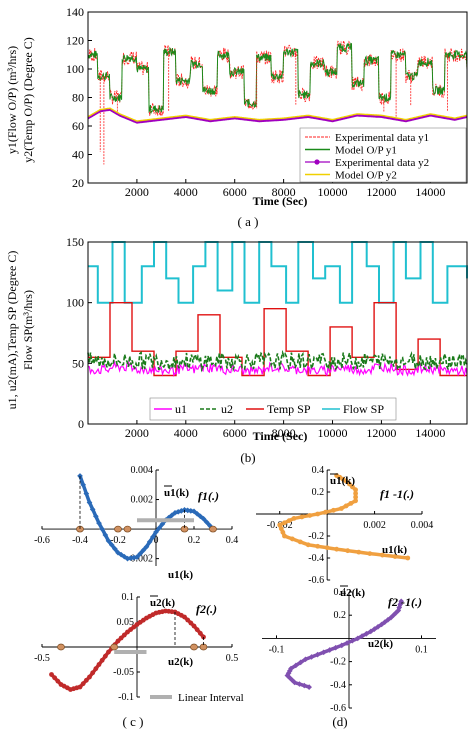  I want to click on y-tick-label: 140, so click(75, 12).